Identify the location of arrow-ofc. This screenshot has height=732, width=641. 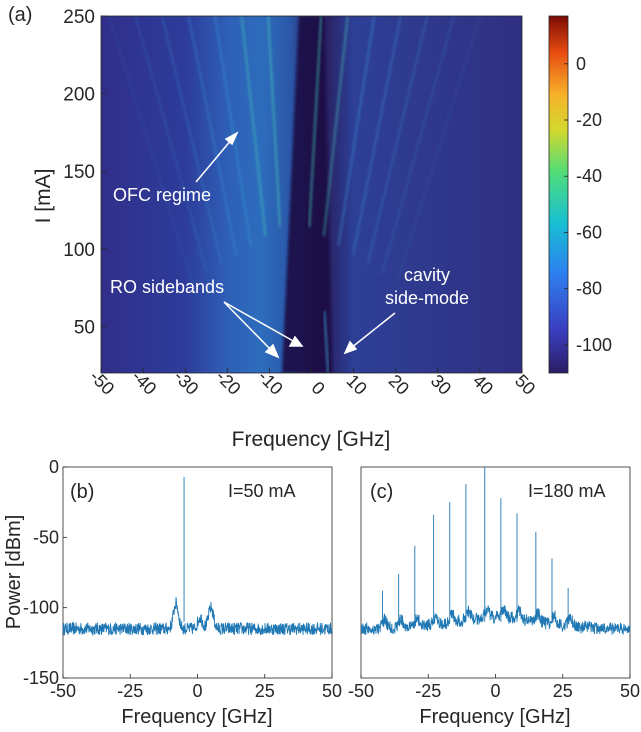
(214, 160).